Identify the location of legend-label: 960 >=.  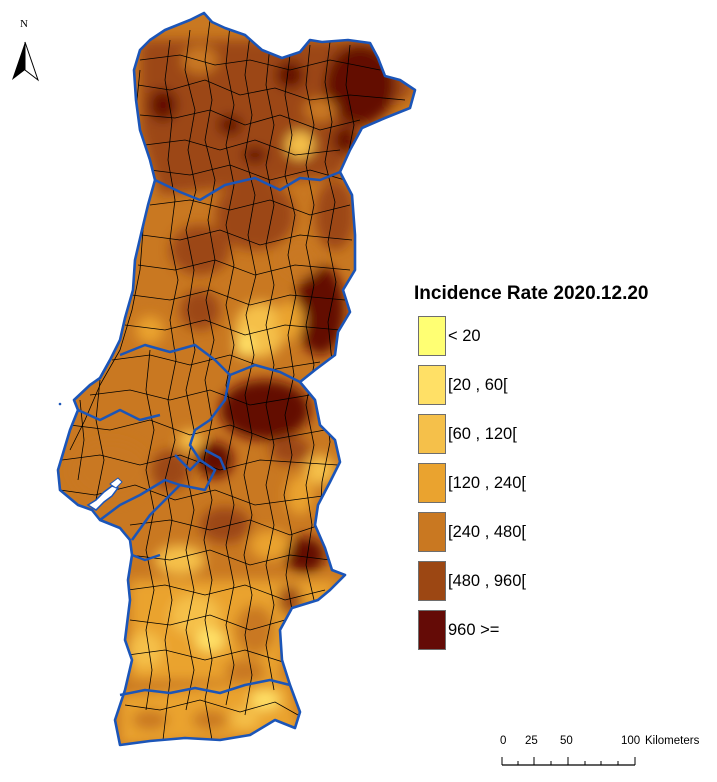
(474, 630).